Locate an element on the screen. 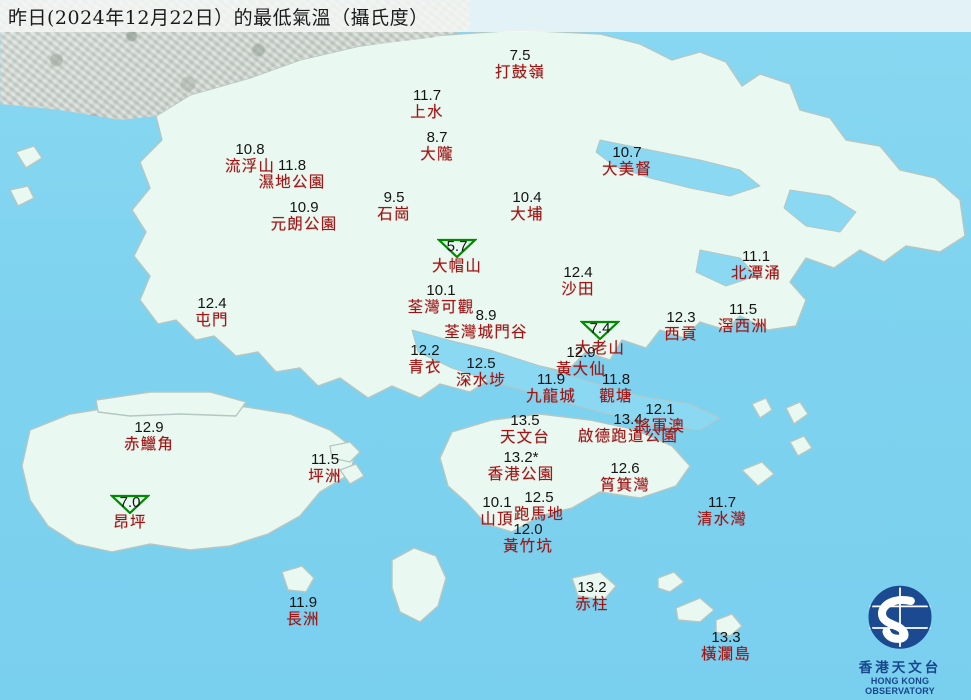  station-name: 啟德跑道公園 is located at coordinates (628, 435).